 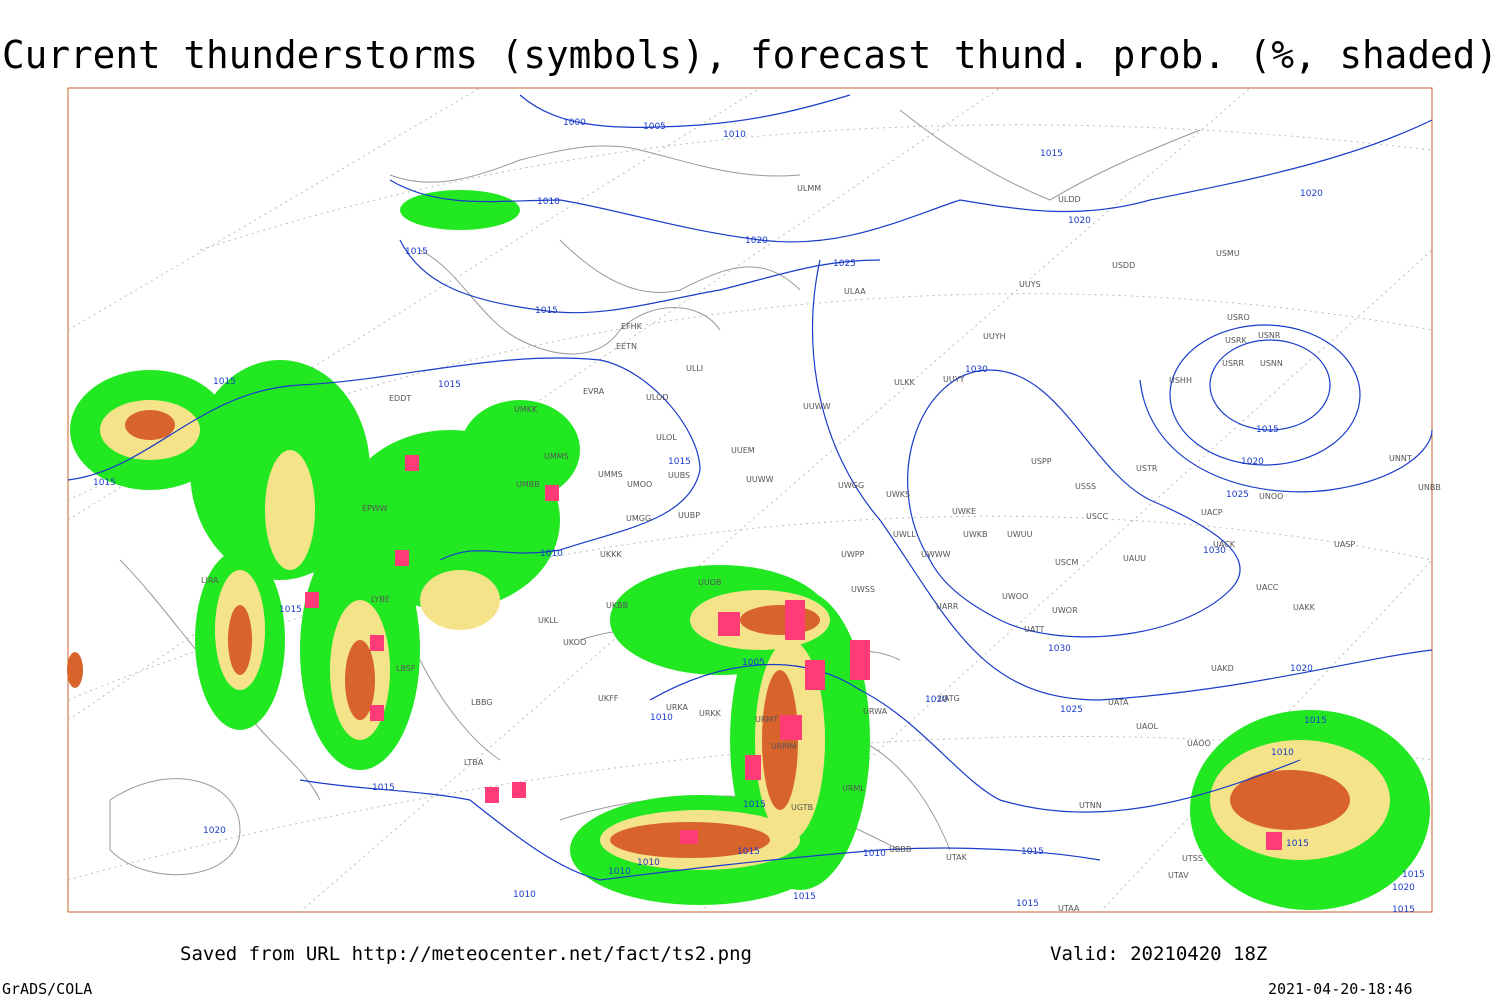 What do you see at coordinates (666, 437) in the screenshot?
I see `station-label: ULOL` at bounding box center [666, 437].